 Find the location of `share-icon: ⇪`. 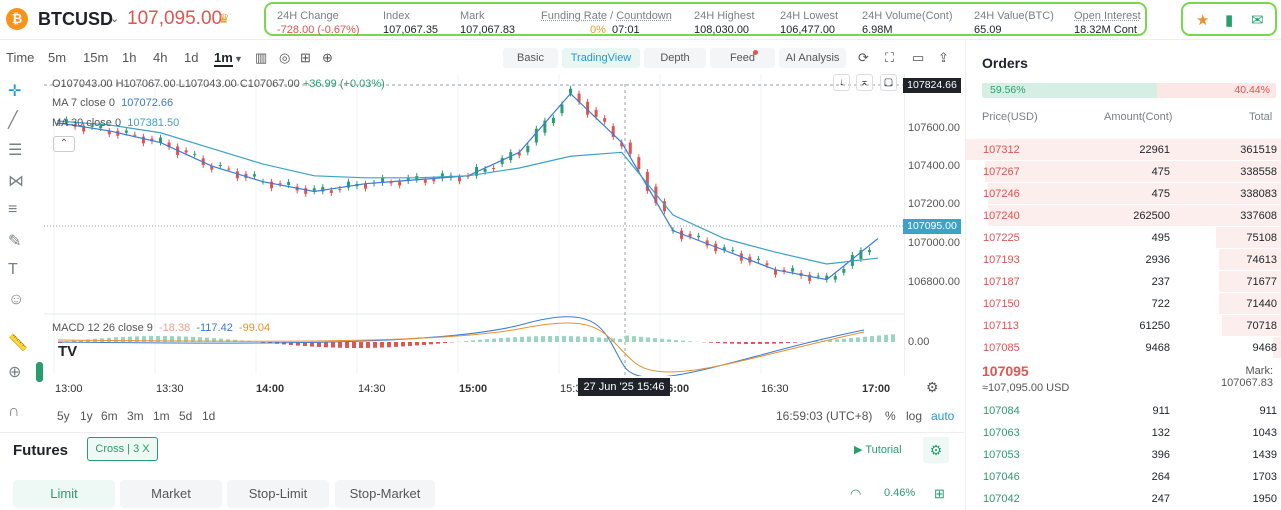

share-icon: ⇪ is located at coordinates (943, 57).